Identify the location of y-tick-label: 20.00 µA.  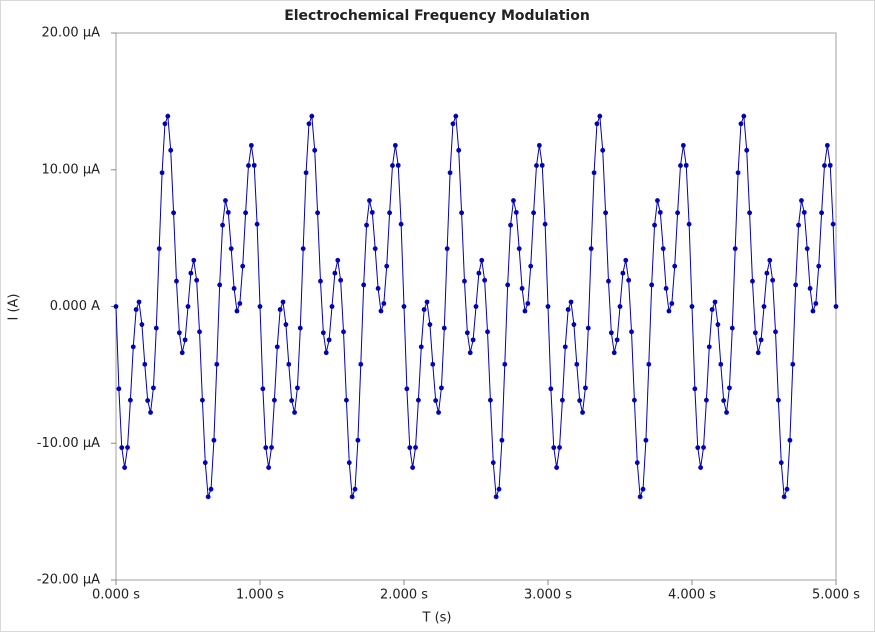
(70, 33).